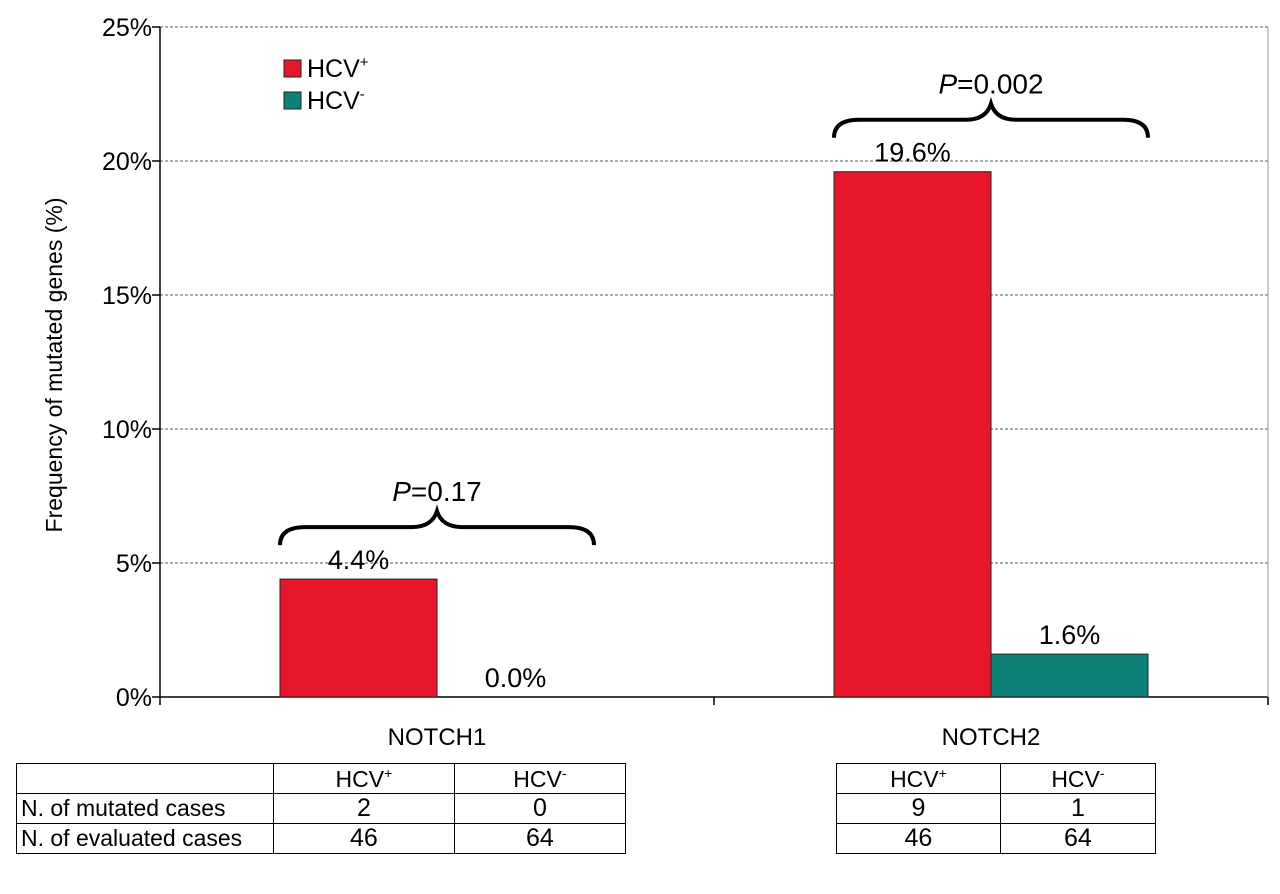 Image resolution: width=1280 pixels, height=894 pixels. Describe the element at coordinates (338, 68) in the screenshot. I see `legend-label-hcv-pos: HCV+` at that location.